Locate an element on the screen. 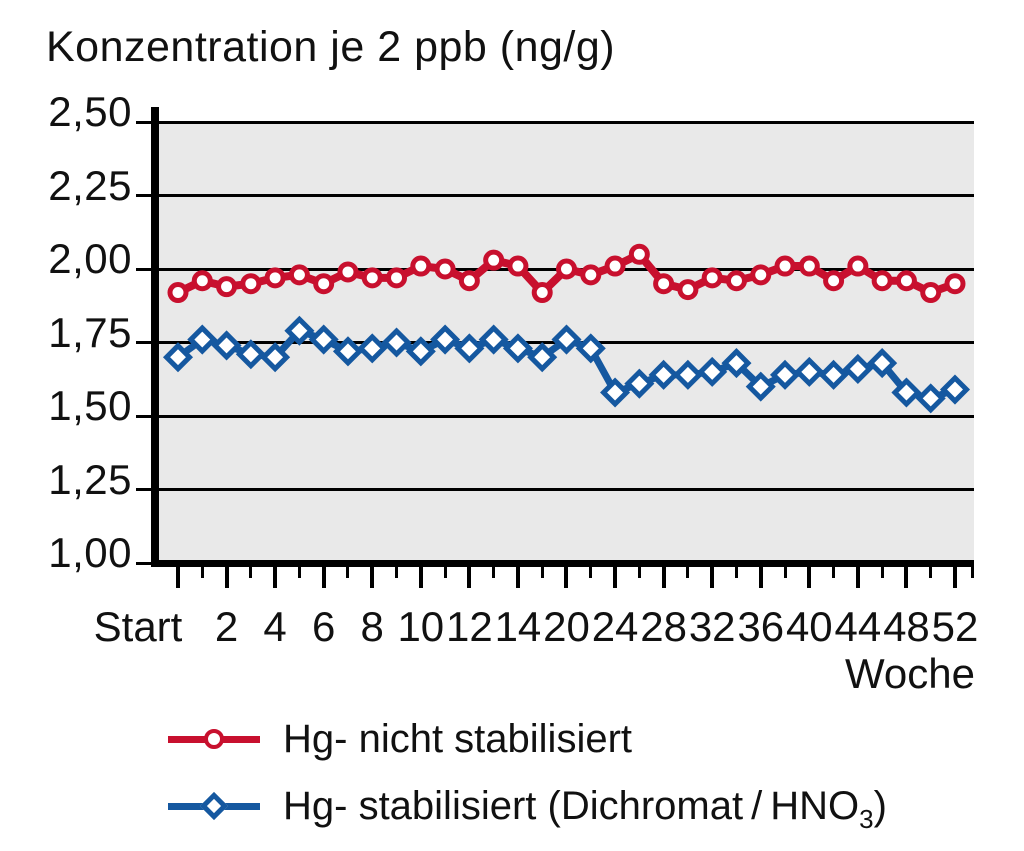 Image resolution: width=1024 pixels, height=851 pixels. x-axis-unit-label: Woche is located at coordinates (910, 673).